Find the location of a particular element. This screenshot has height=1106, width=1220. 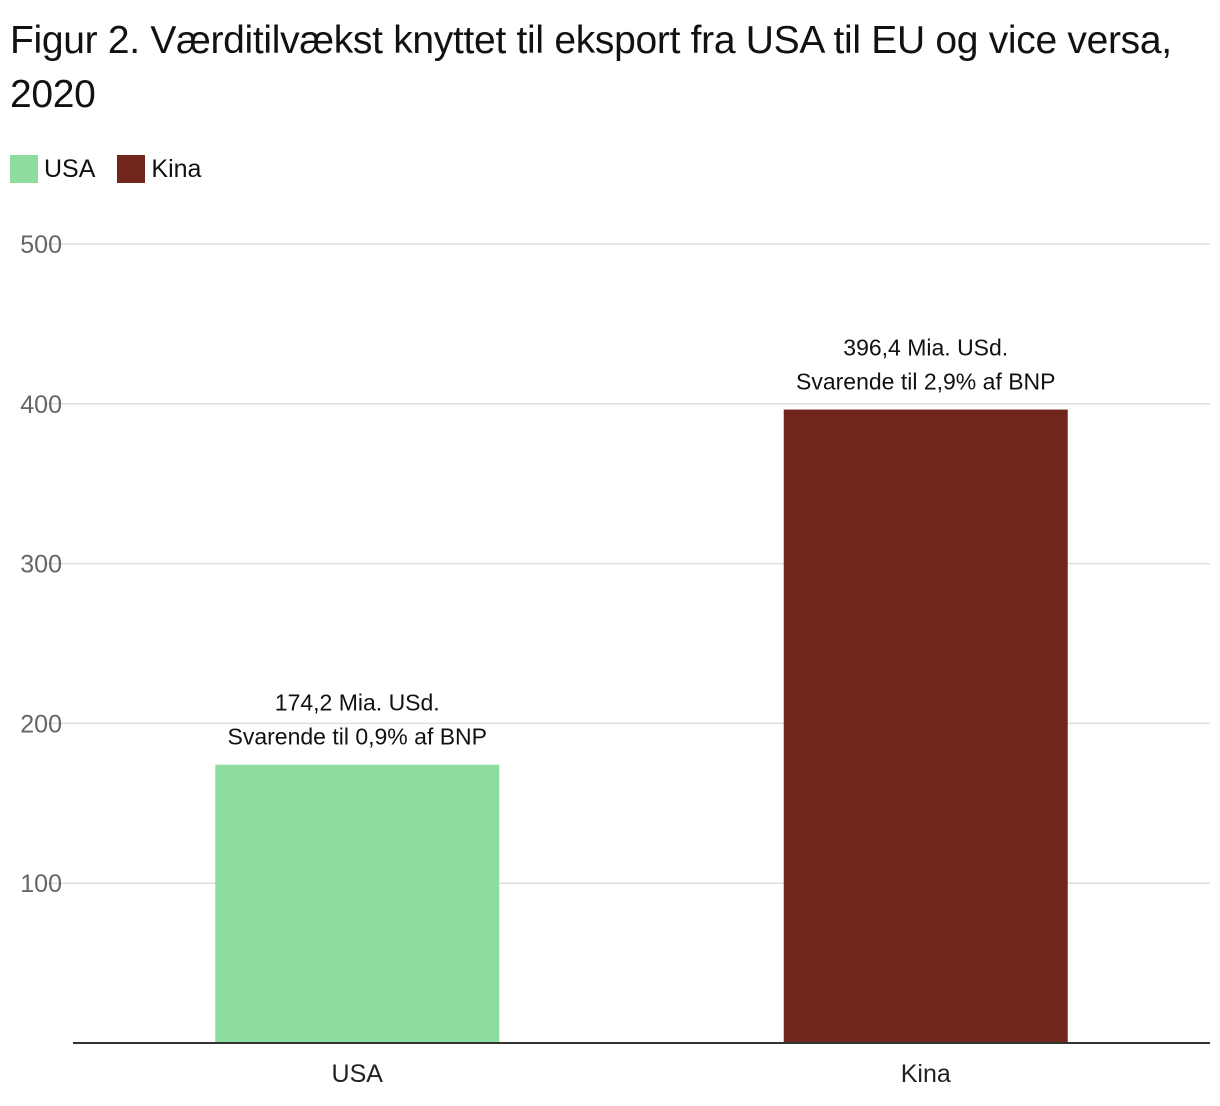

data-label-value-kina: 396,4 Mia. USd. is located at coordinates (925, 348).